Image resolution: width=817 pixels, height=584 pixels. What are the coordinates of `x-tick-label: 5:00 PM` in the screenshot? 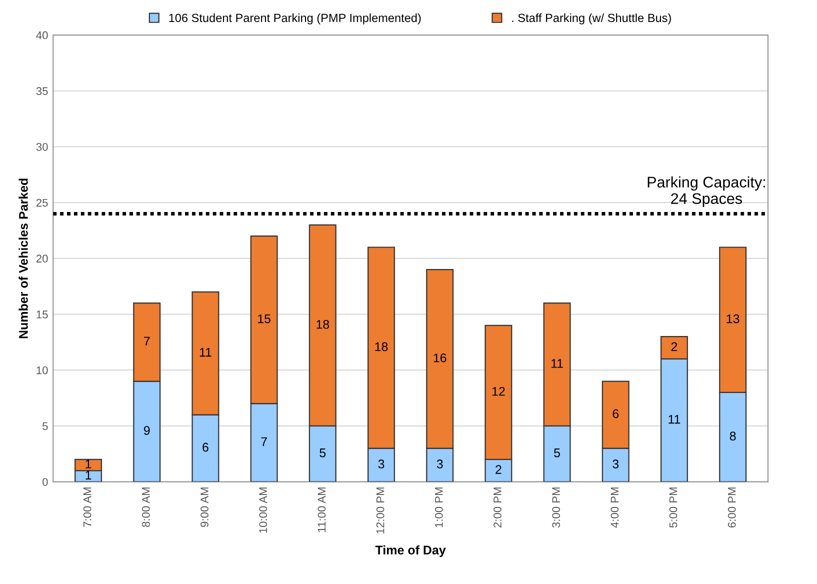 It's located at (673, 508).